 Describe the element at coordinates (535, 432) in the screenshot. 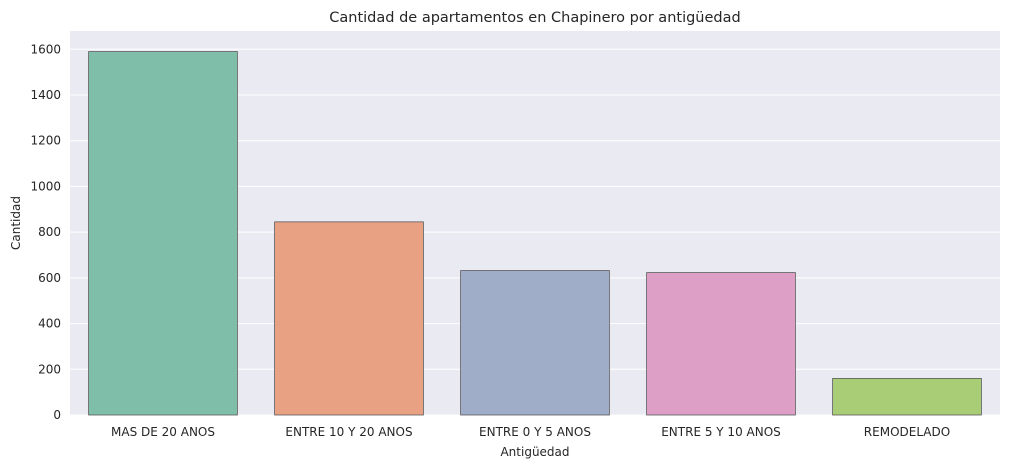

I see `x-tick-label: ENTRE 0 Y 5 ANOS` at that location.